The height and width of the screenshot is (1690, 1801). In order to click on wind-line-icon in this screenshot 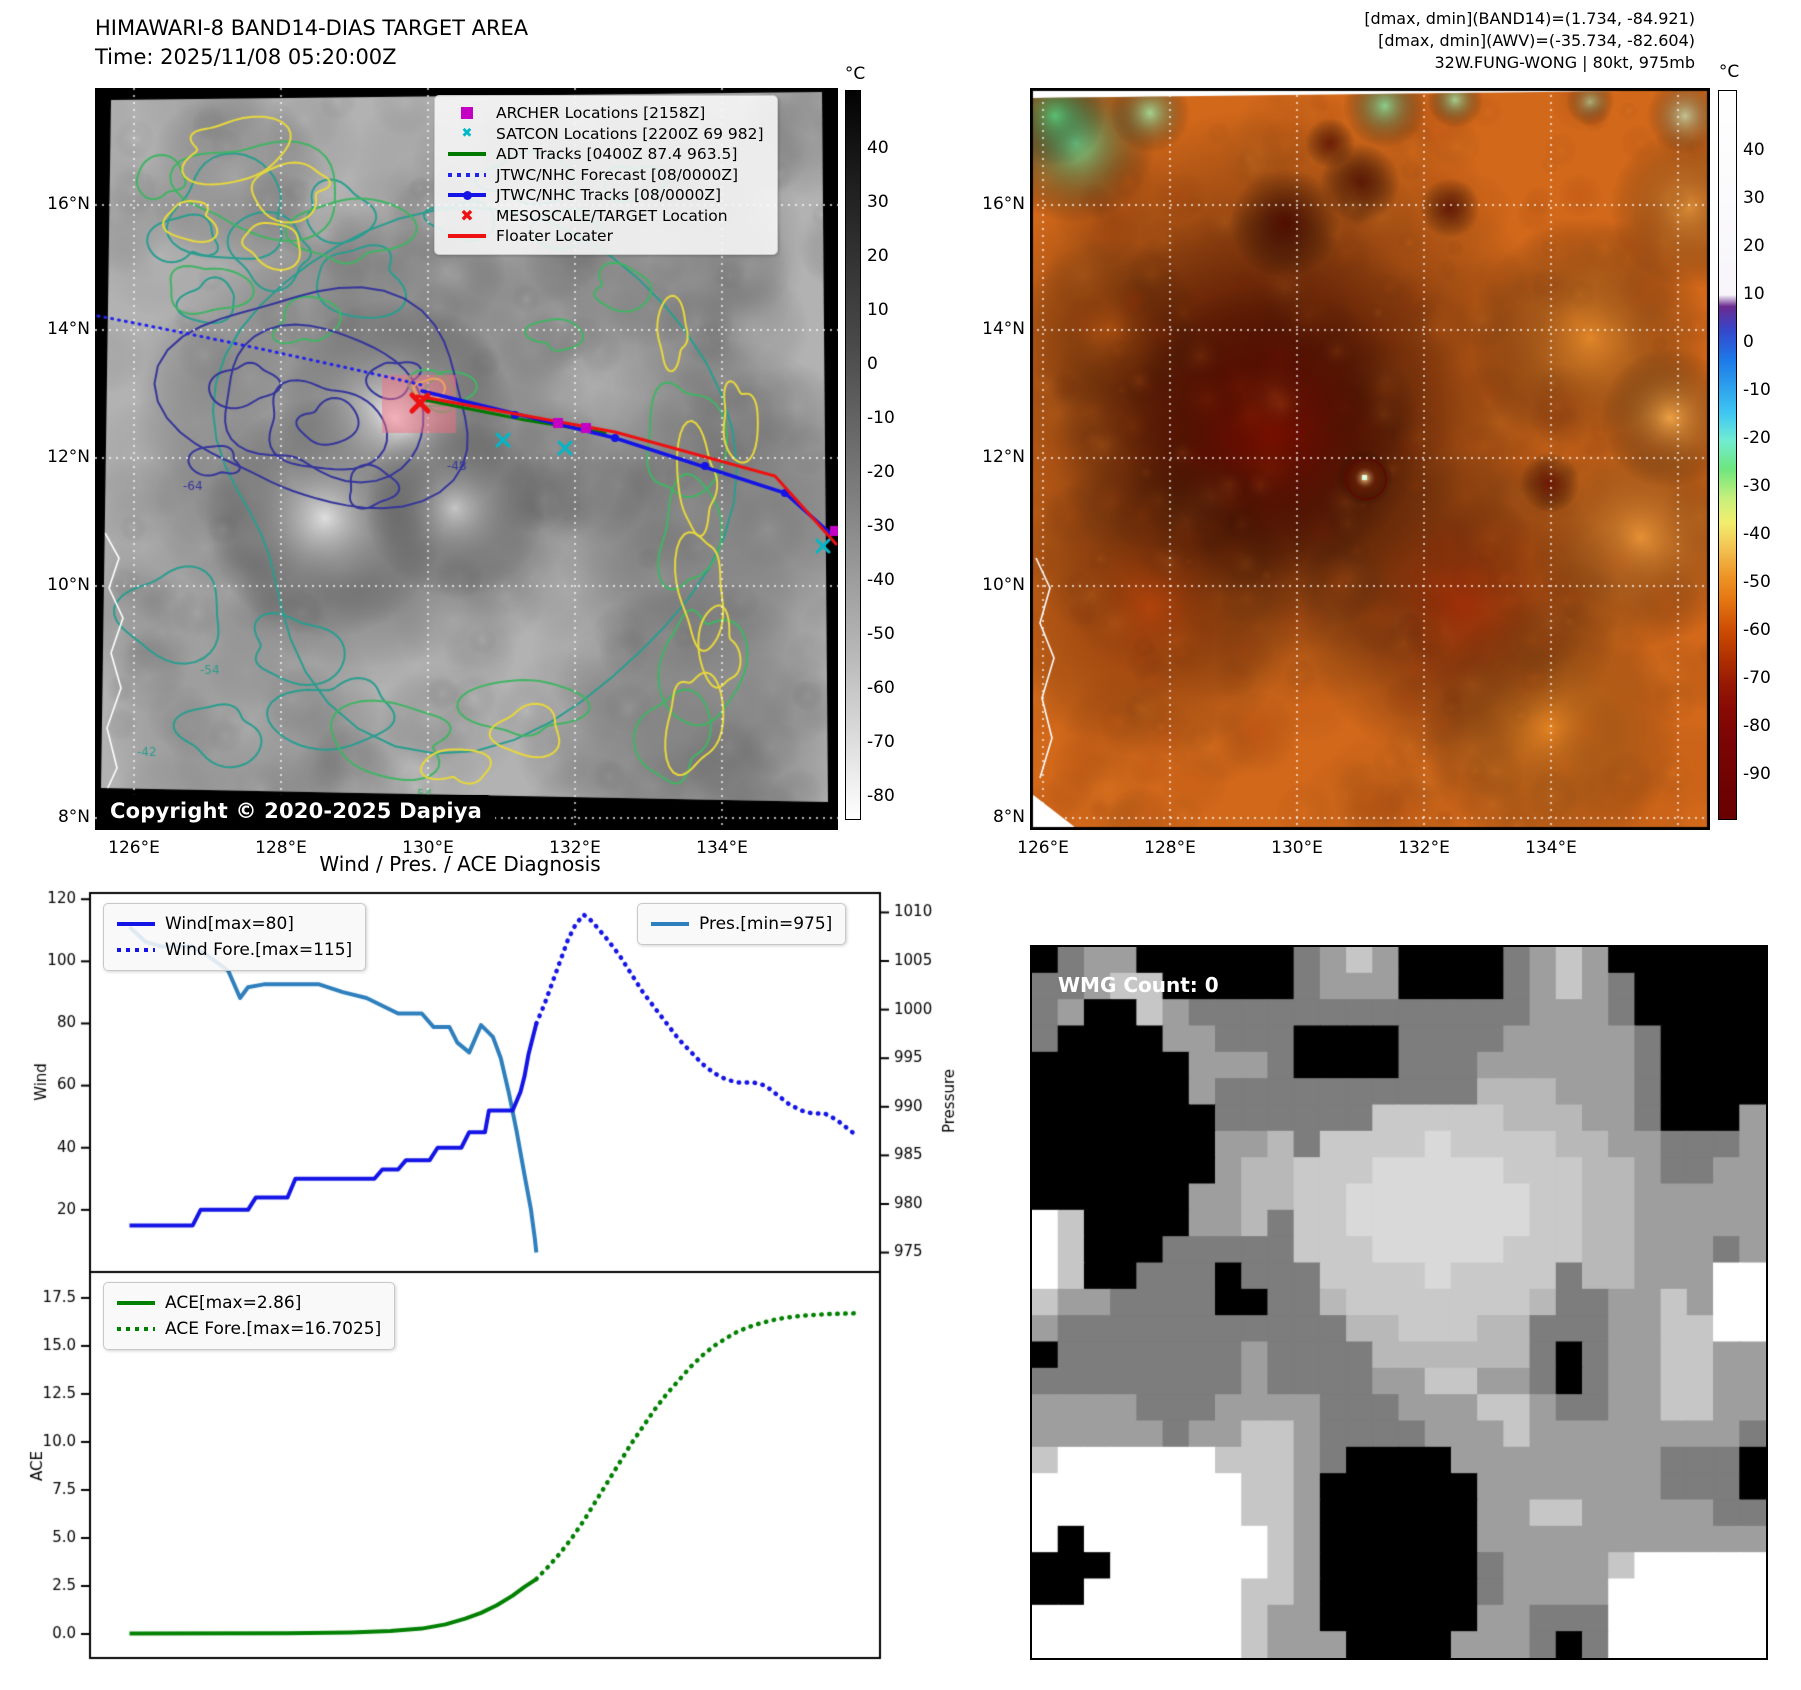, I will do `click(136, 924)`.